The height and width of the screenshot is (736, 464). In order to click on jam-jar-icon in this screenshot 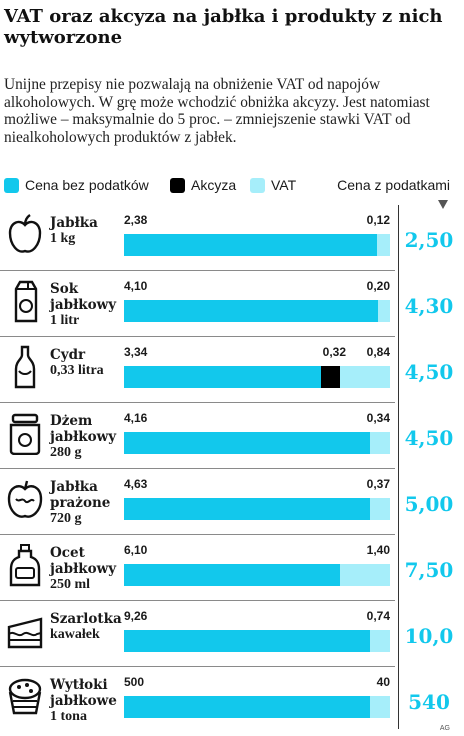, I will do `click(25, 433)`.